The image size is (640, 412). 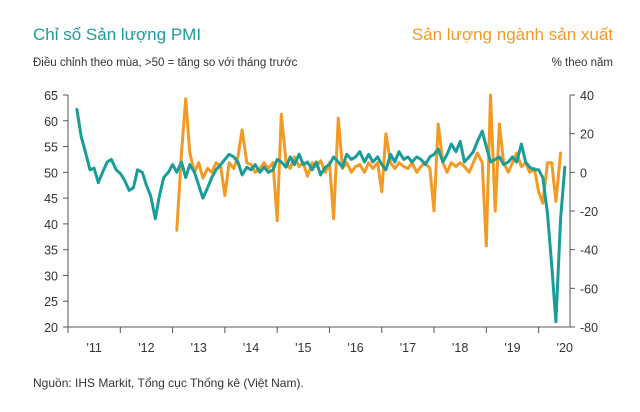 I want to click on x-tick-label: '20, so click(x=565, y=348).